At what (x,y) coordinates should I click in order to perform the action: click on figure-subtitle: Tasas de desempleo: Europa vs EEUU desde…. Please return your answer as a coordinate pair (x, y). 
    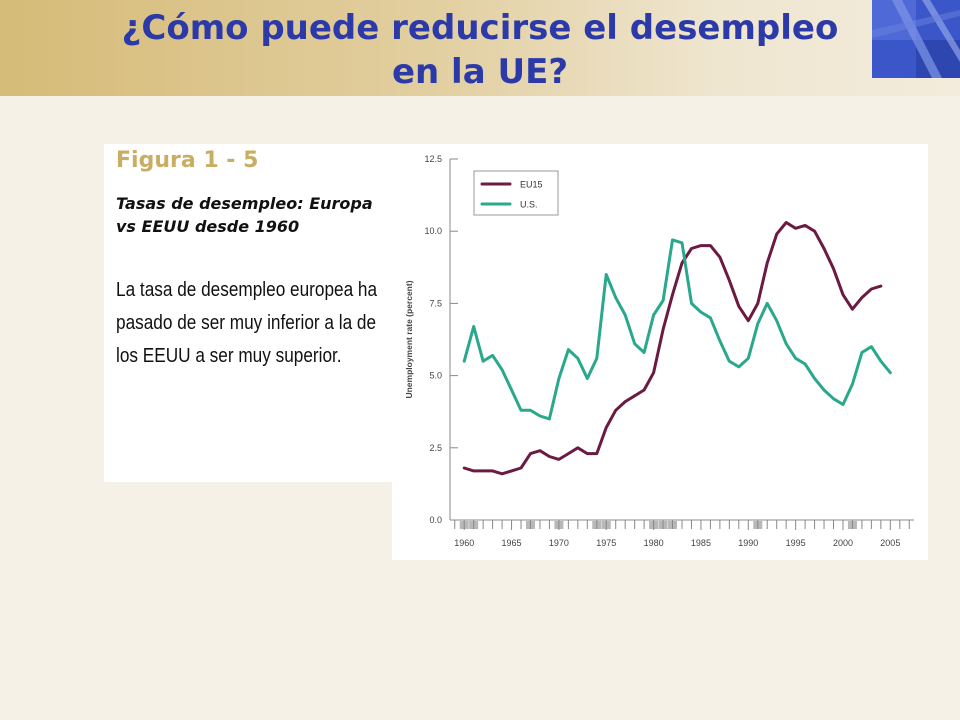
    Looking at the image, I should click on (244, 215).